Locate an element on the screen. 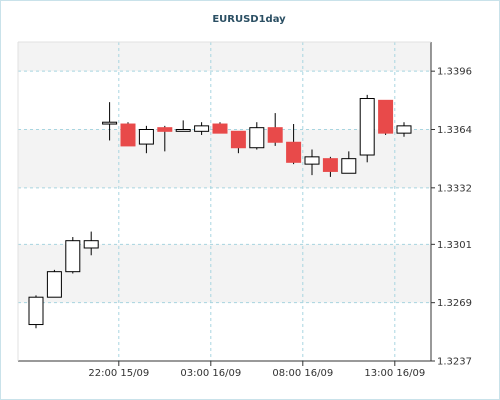 The height and width of the screenshot is (400, 500). x-tick-label: 03:00 16/09 is located at coordinates (210, 373).